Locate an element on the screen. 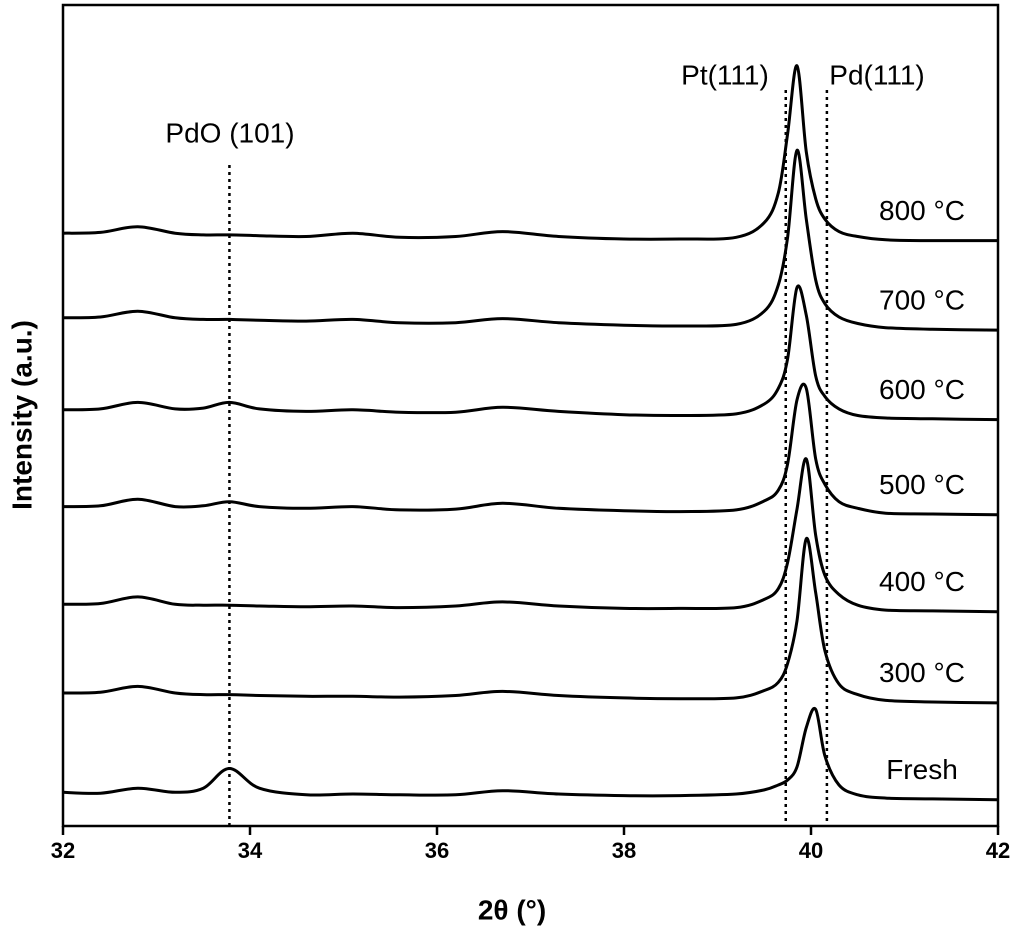 This screenshot has height=947, width=1024. x-tick-label: 38 is located at coordinates (624, 850).